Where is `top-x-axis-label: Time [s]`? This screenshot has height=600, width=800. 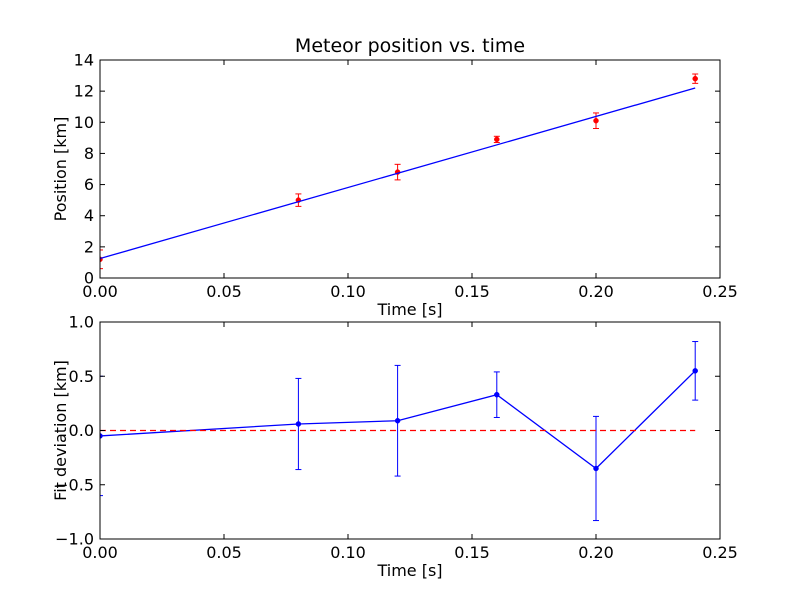 top-x-axis-label: Time [s] is located at coordinates (409, 309).